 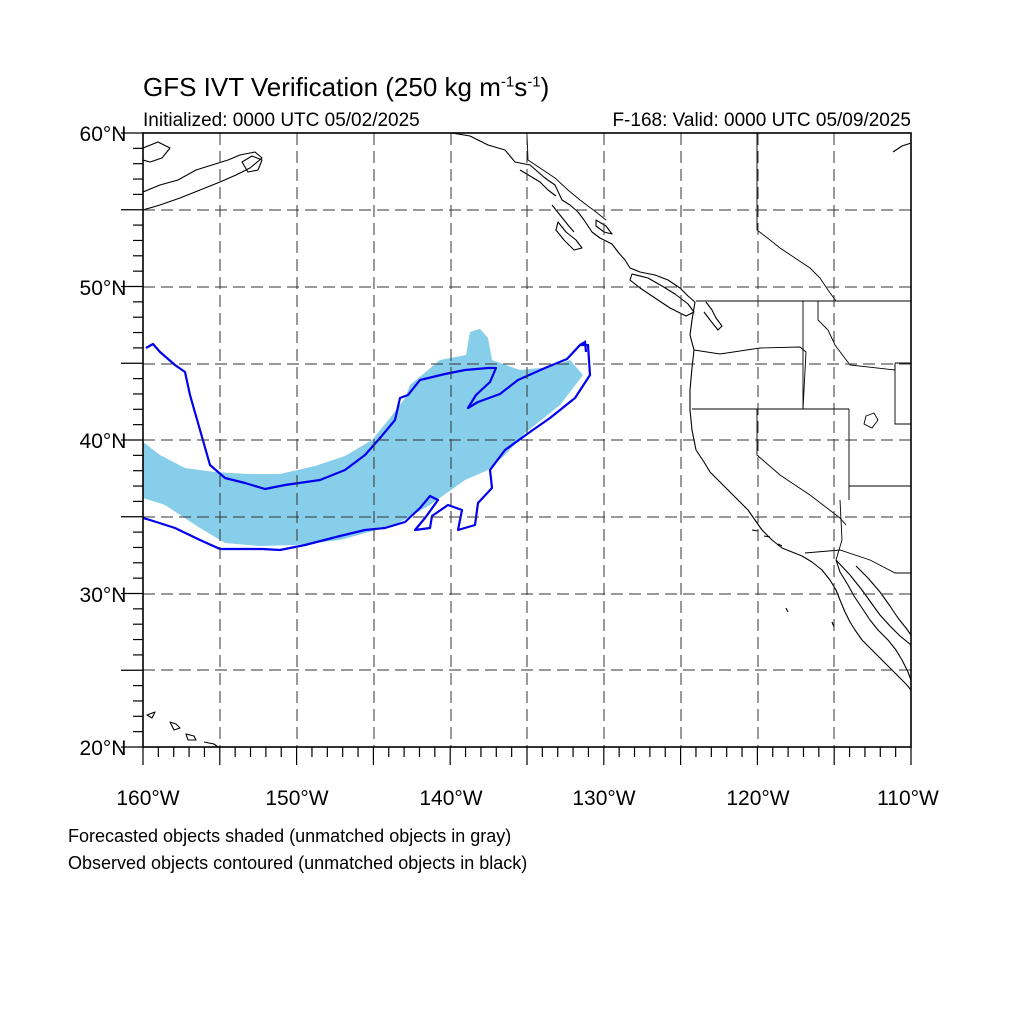 What do you see at coordinates (883, 600) in the screenshot?
I see `mexico-mainland-coast` at bounding box center [883, 600].